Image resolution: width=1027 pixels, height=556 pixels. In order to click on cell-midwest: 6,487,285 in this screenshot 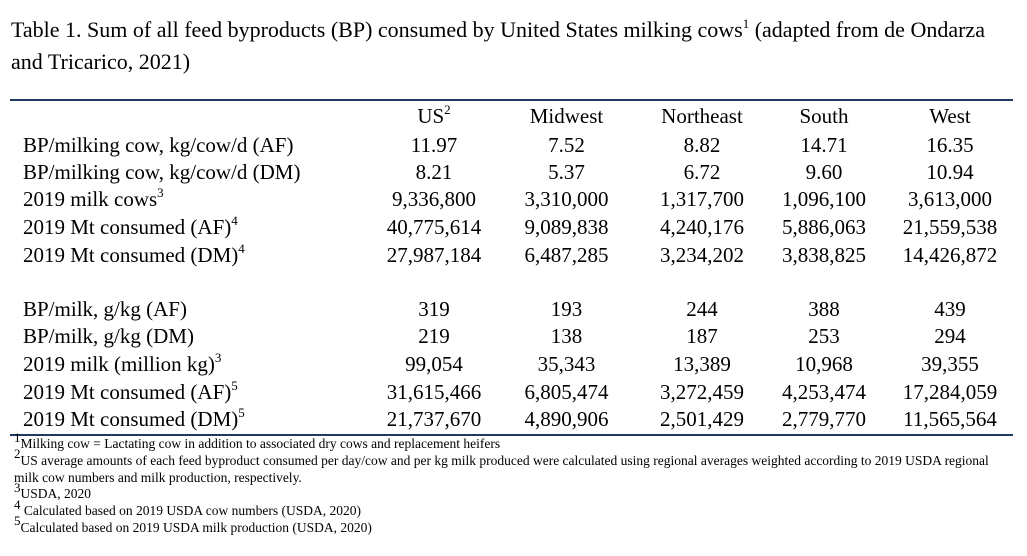, I will do `click(566, 255)`.